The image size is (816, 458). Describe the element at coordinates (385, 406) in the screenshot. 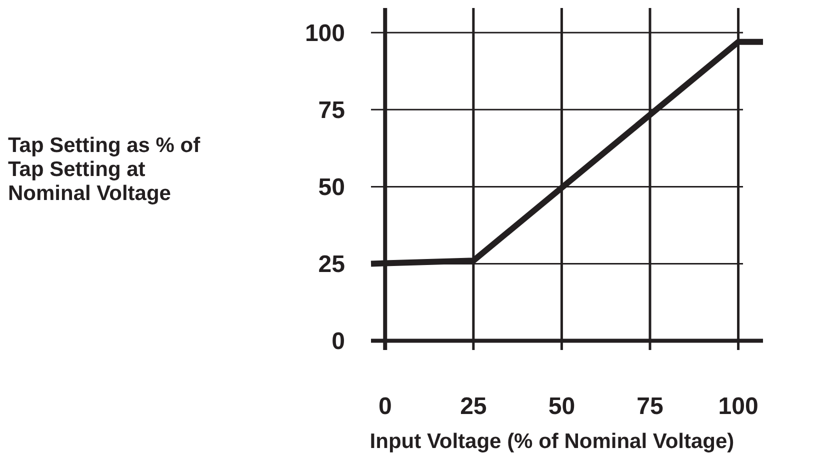

I see `x-tick-label: 0` at that location.